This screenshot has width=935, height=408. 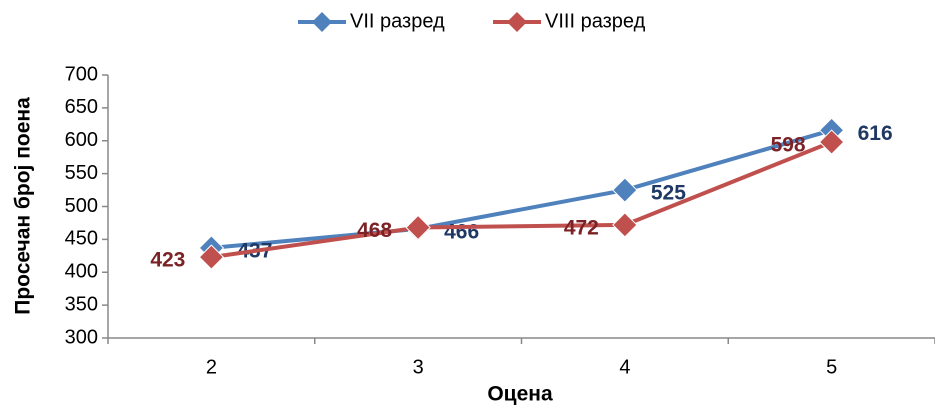 What do you see at coordinates (81, 107) in the screenshot?
I see `y-tick-label: 650` at bounding box center [81, 107].